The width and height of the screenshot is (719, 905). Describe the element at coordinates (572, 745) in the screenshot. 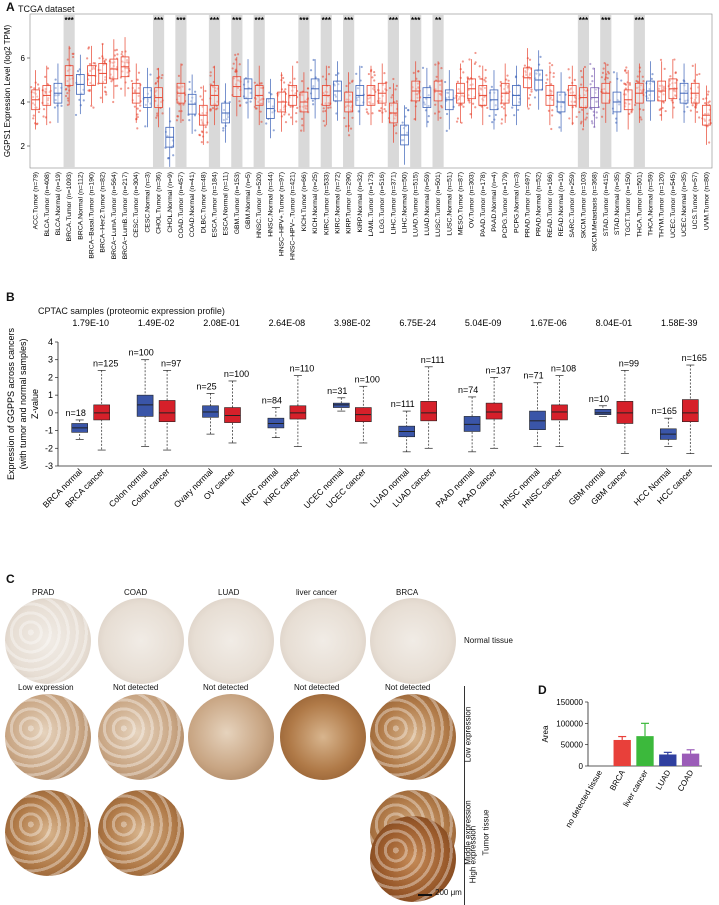

I see `panel-d-ytick-label: 50000` at that location.